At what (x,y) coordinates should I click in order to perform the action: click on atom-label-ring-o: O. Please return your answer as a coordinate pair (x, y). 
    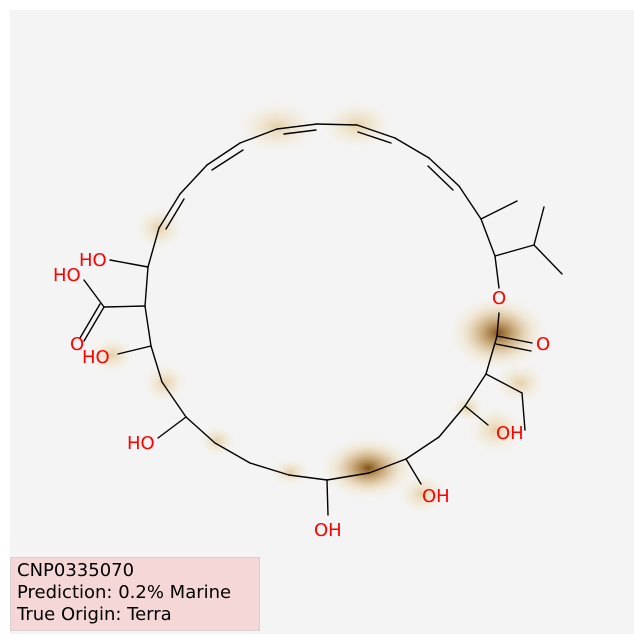
    Looking at the image, I should click on (499, 298).